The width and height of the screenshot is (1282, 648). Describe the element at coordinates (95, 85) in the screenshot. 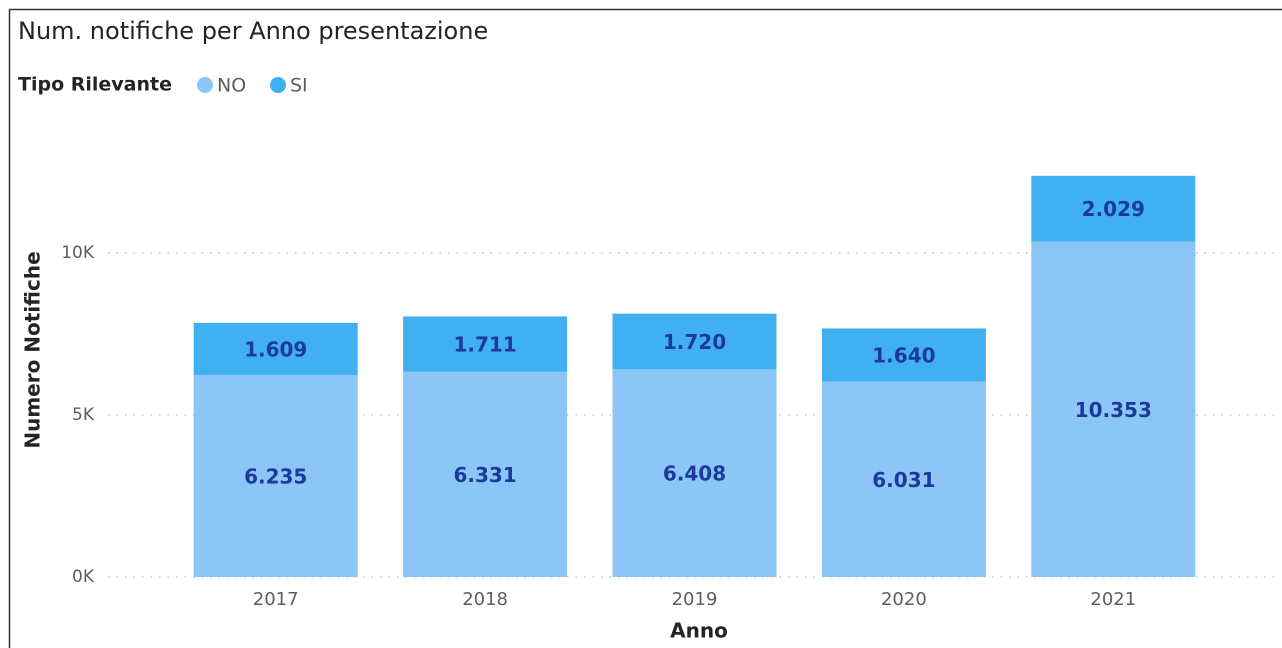

I see `legend-title: Tipo Rilevante` at that location.